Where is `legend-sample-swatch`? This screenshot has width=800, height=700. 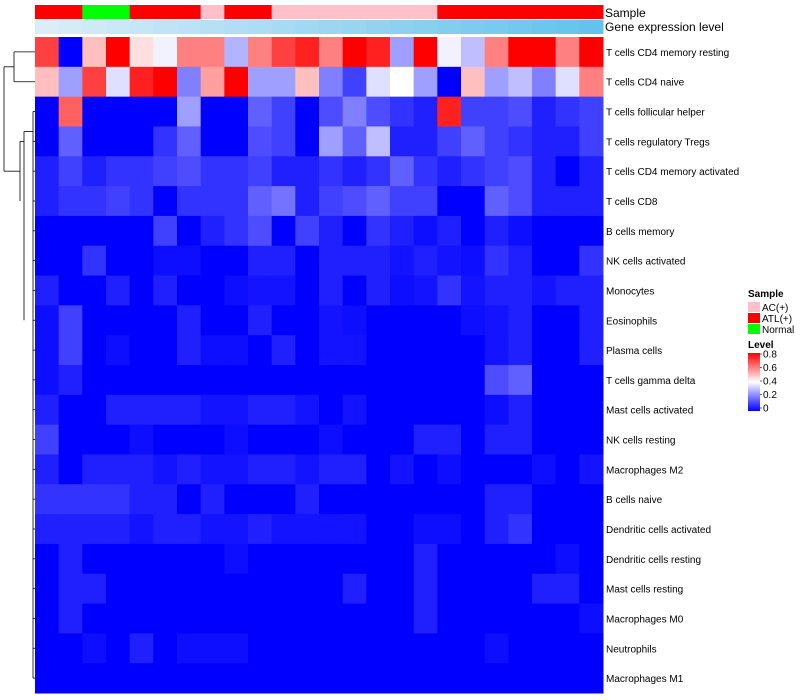
legend-sample-swatch is located at coordinates (754, 307).